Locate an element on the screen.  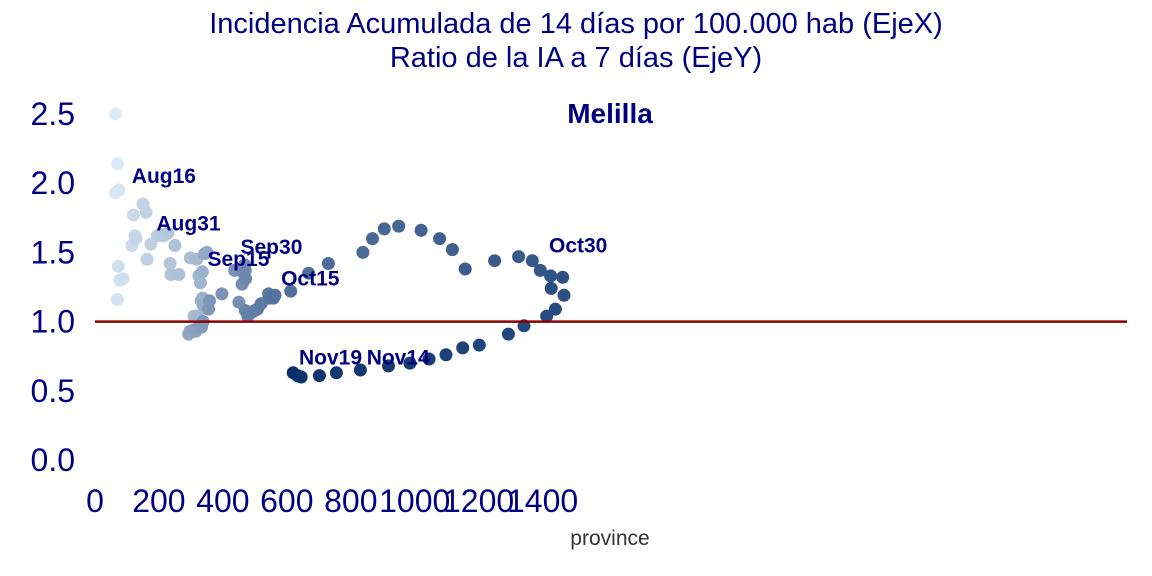
y-tick-label: 1.0 is located at coordinates (53, 322).